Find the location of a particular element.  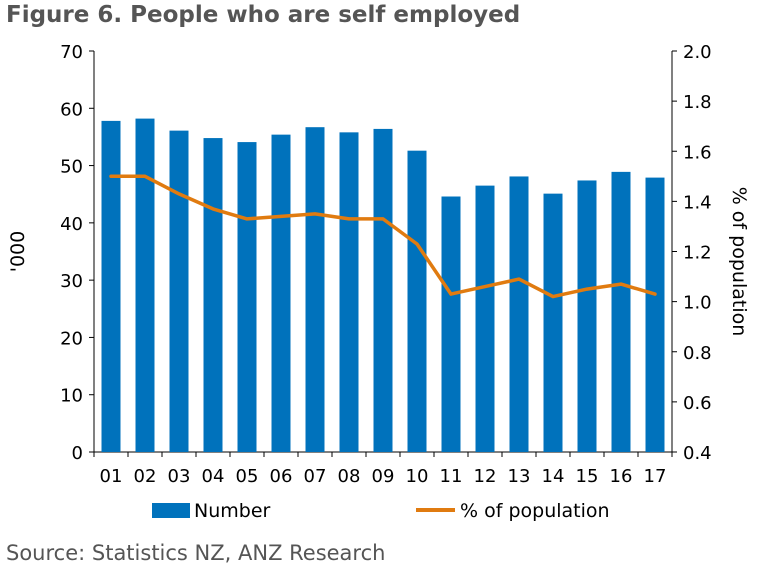

source-note: Source: Statistics NZ, ANZ Research is located at coordinates (196, 553).